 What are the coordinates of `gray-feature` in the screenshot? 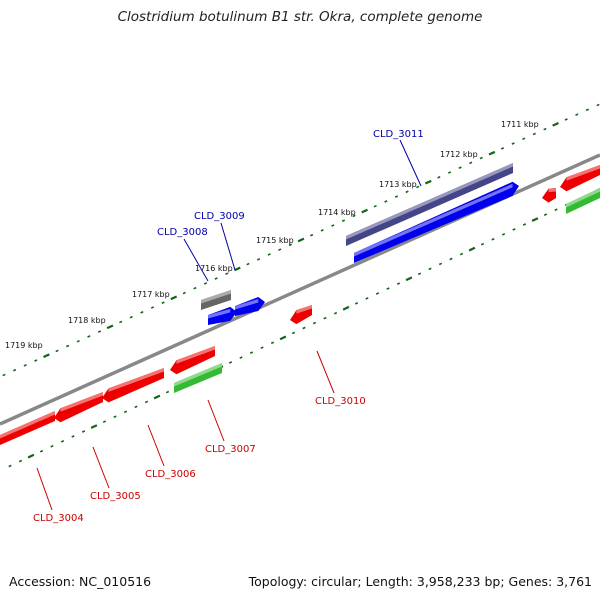 It's located at (216, 300).